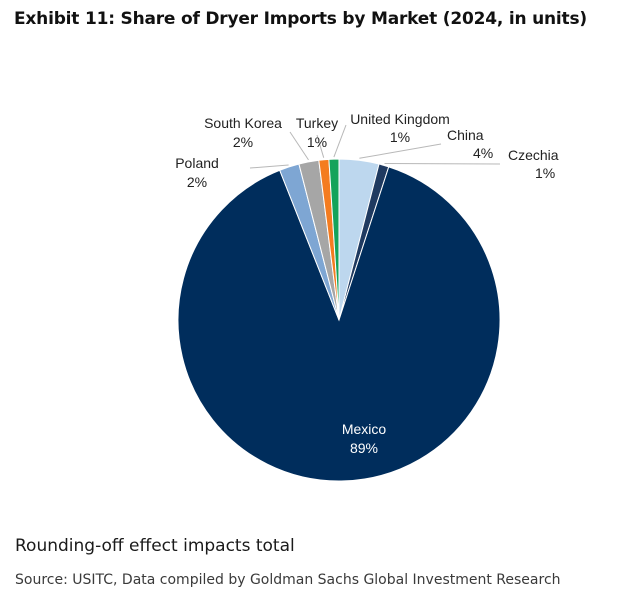 The height and width of the screenshot is (612, 620). Describe the element at coordinates (243, 142) in the screenshot. I see `slice-value-south-korea: 2%` at that location.